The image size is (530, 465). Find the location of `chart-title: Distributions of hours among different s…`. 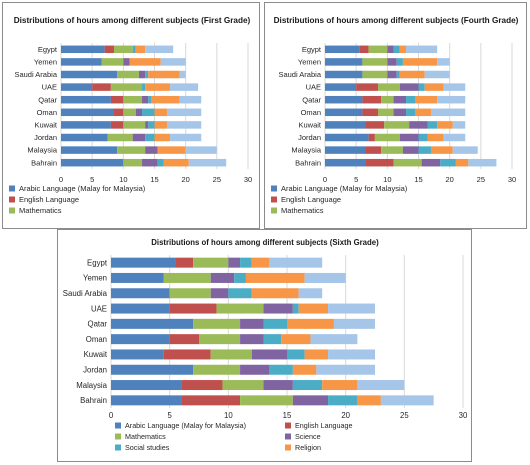

chart-title: Distributions of hours among different s… is located at coordinates (265, 242).